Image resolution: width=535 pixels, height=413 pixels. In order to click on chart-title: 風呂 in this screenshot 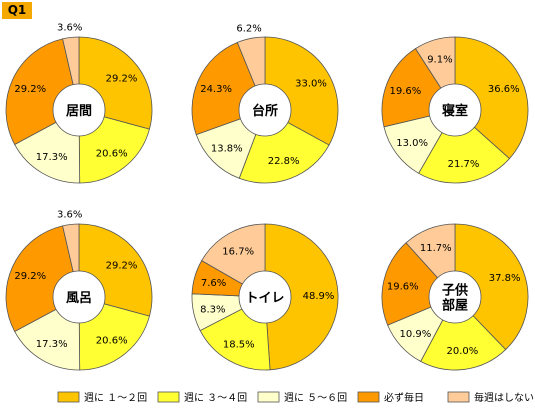, I will do `click(79, 298)`.